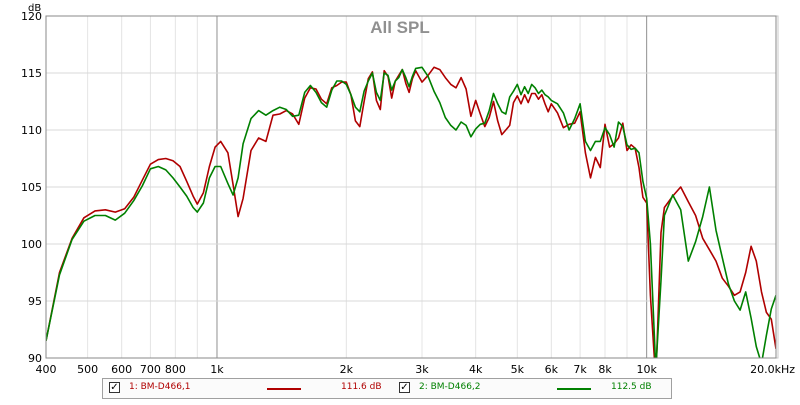  Describe the element at coordinates (46, 369) in the screenshot. I see `x-tick-label: 400` at that location.